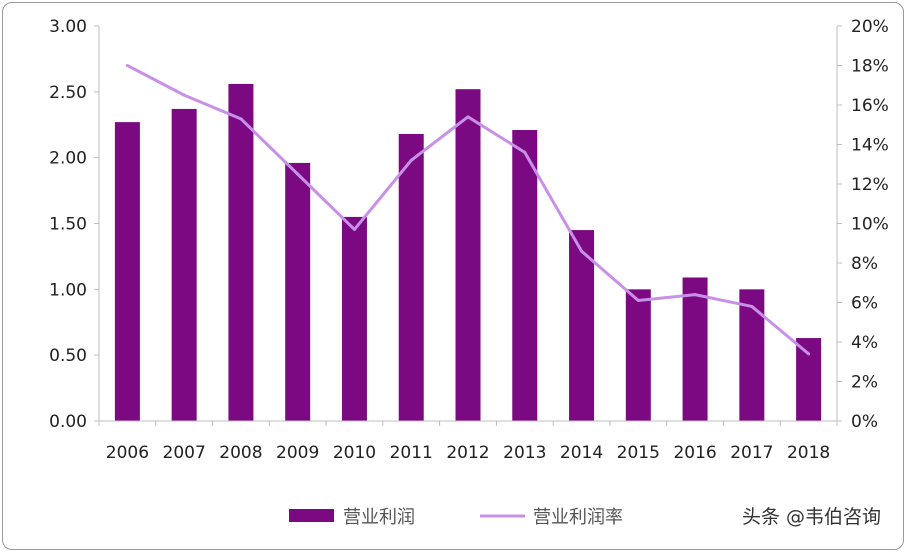 This screenshot has height=554, width=908. What do you see at coordinates (68, 93) in the screenshot?
I see `y-left-tick-label: 2.50` at bounding box center [68, 93].